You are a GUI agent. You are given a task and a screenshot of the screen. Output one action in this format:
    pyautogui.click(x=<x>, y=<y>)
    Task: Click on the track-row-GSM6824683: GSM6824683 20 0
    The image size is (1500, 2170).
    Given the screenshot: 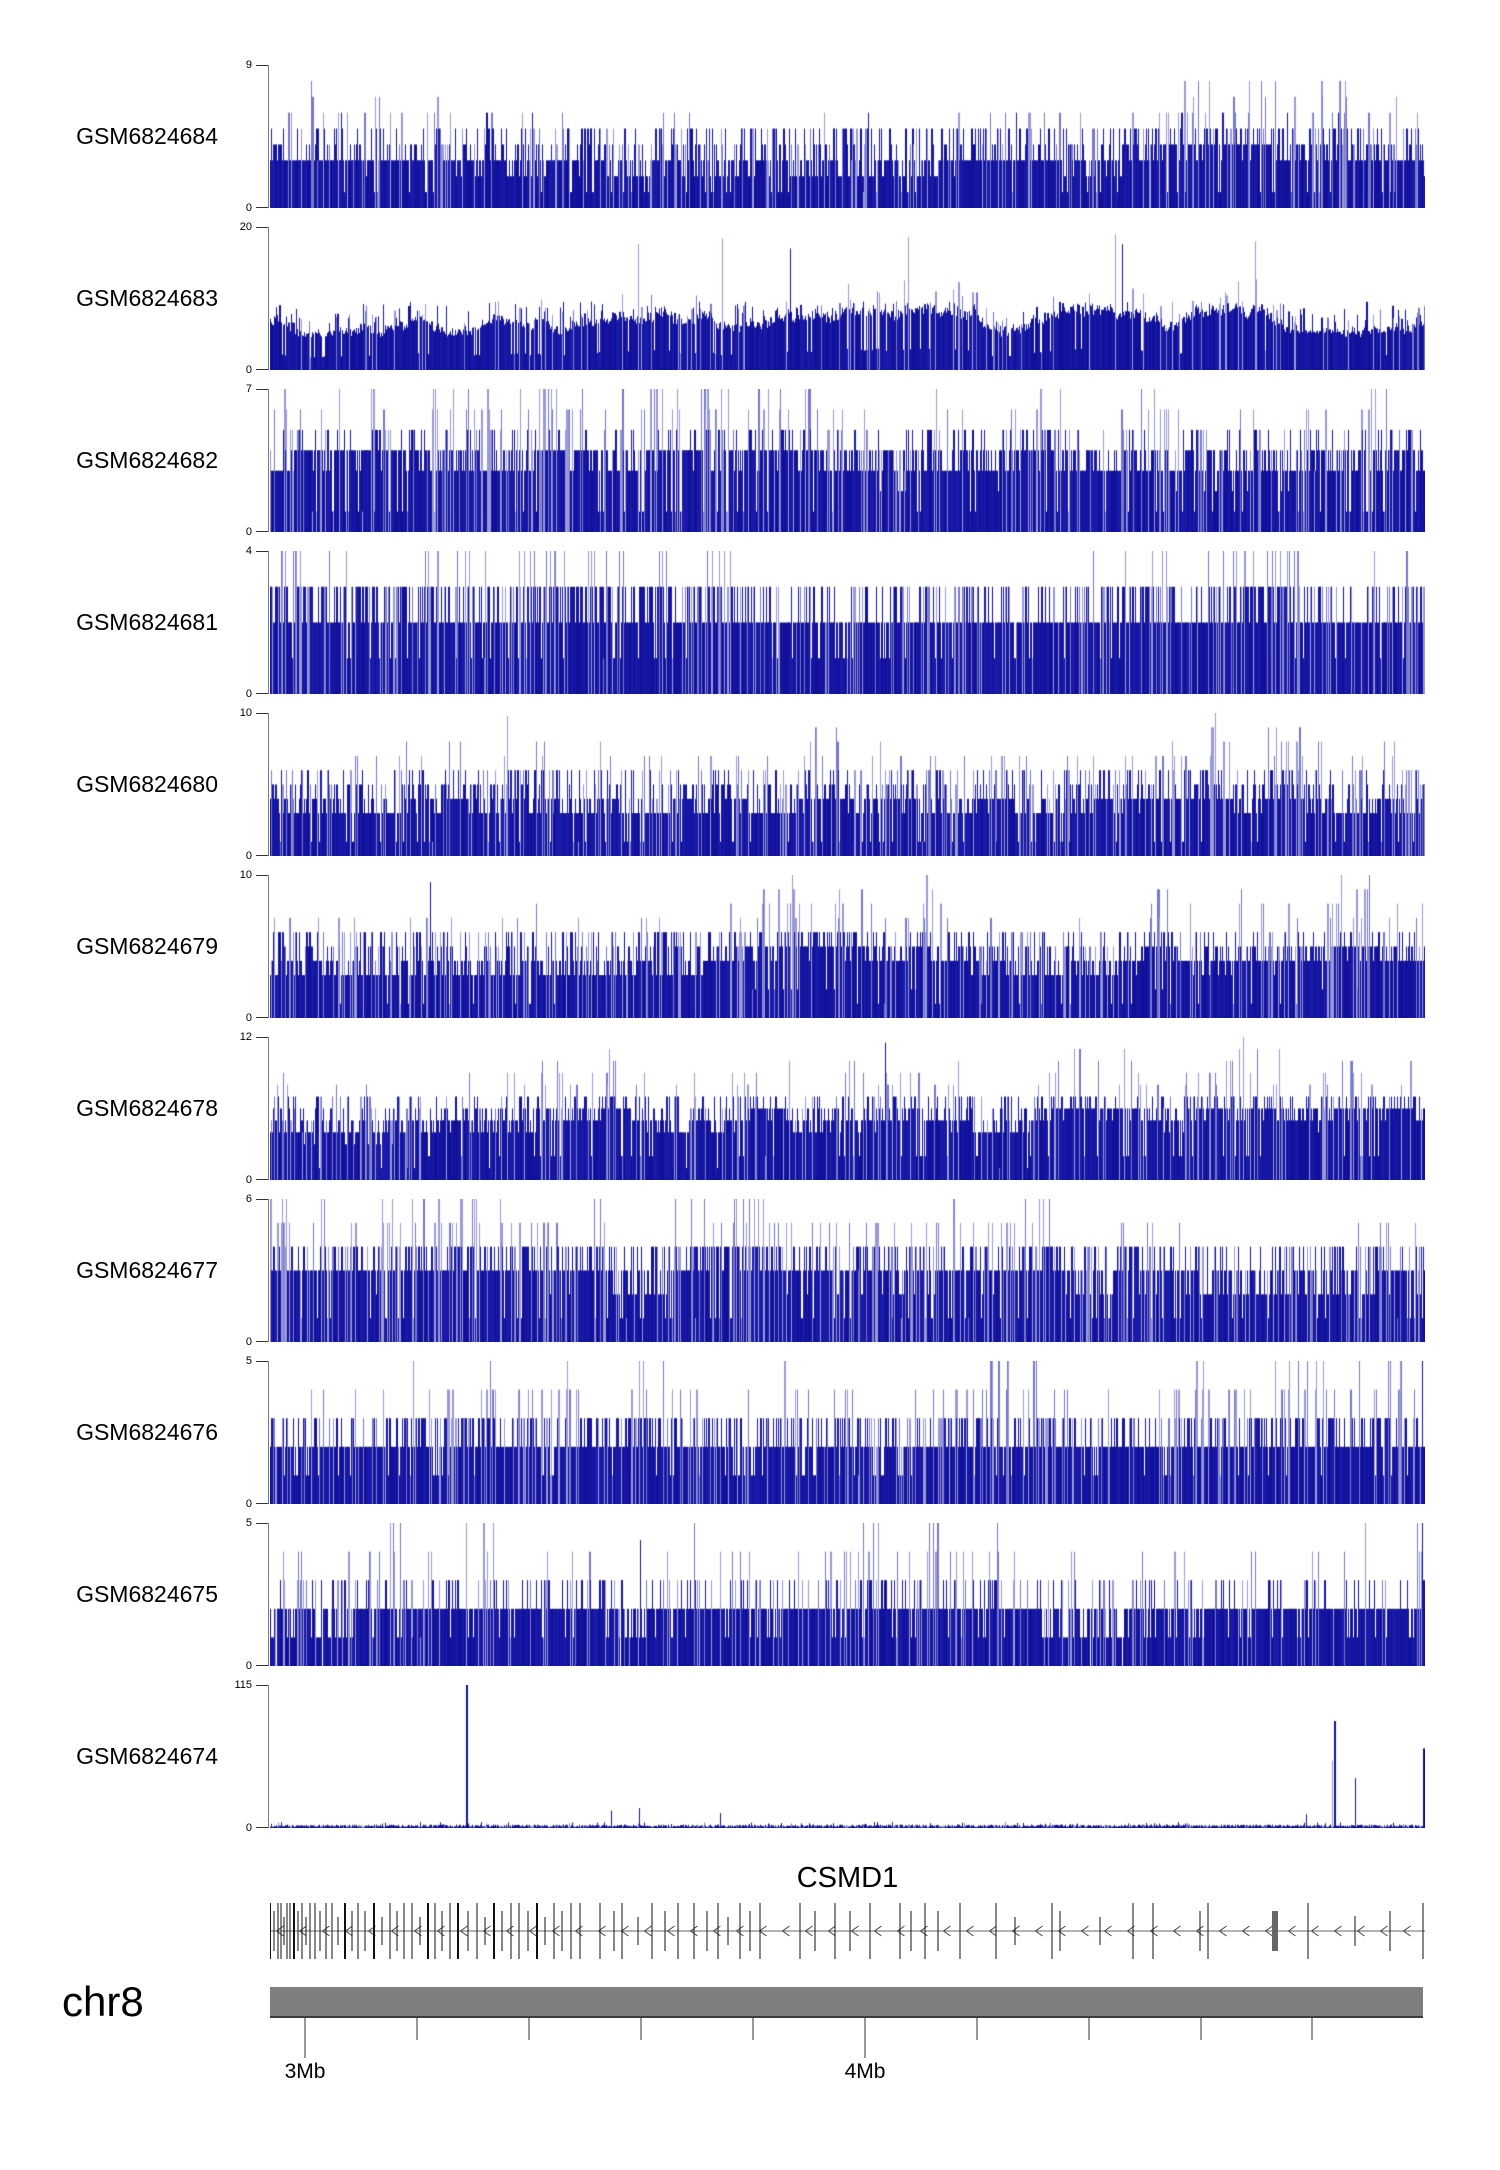 What is the action you would take?
    pyautogui.click(x=750, y=298)
    